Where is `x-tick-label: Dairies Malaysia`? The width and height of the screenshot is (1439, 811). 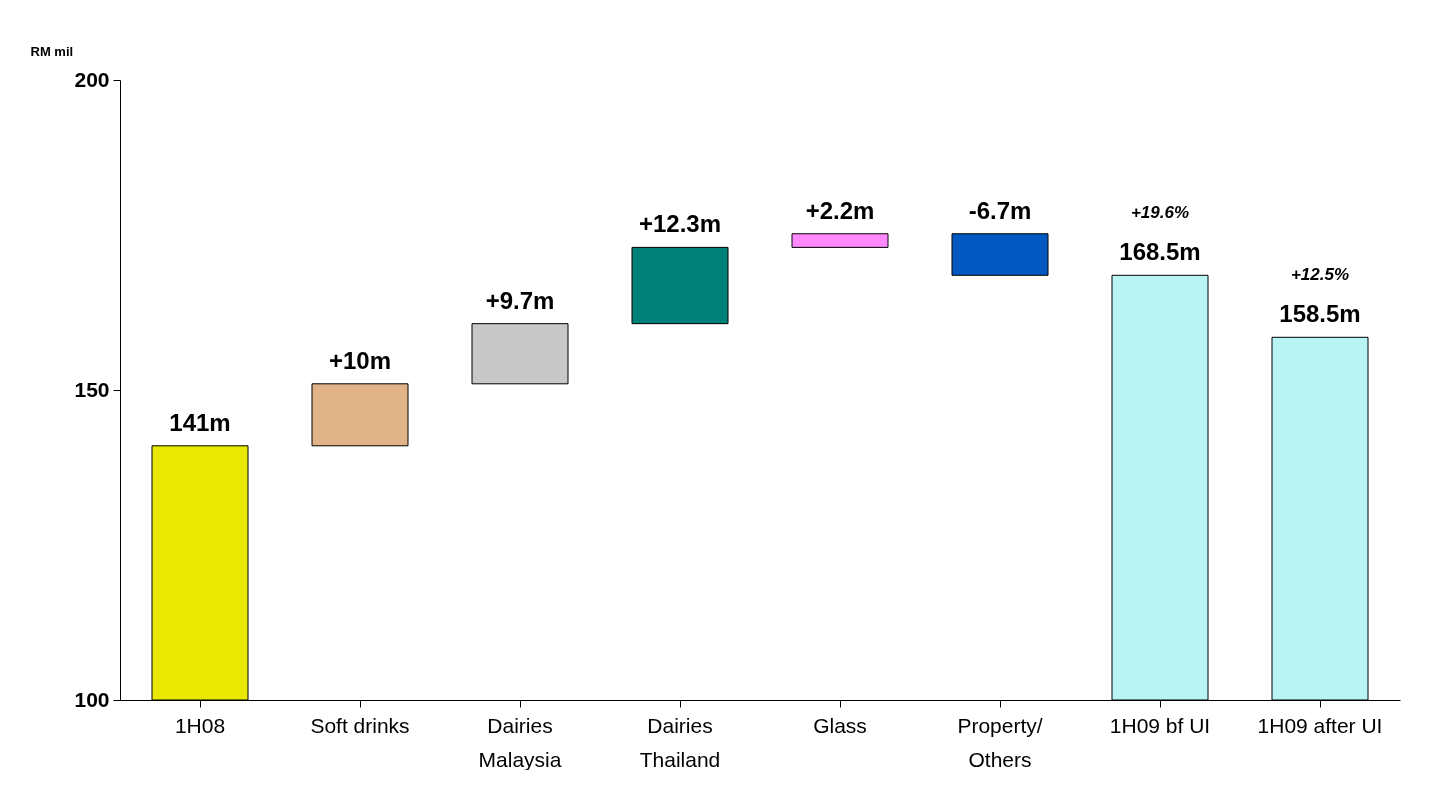
x-tick-label: Dairies Malaysia is located at coordinates (520, 742).